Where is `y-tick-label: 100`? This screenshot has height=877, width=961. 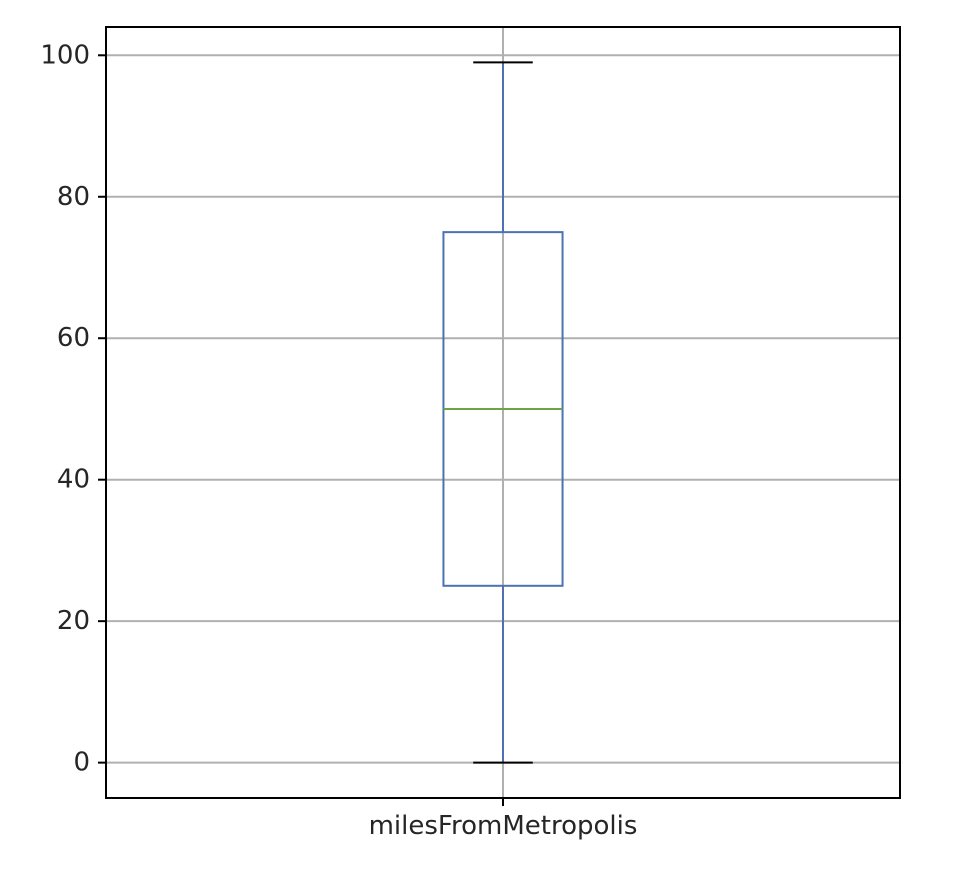 y-tick-label: 100 is located at coordinates (65, 55).